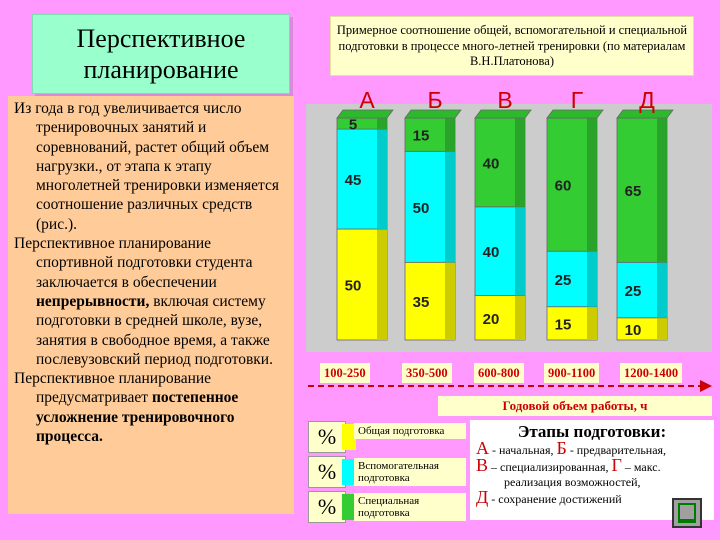 This screenshot has width=720, height=540. Describe the element at coordinates (645, 114) in the screenshot. I see `bar-cap-Д` at that location.